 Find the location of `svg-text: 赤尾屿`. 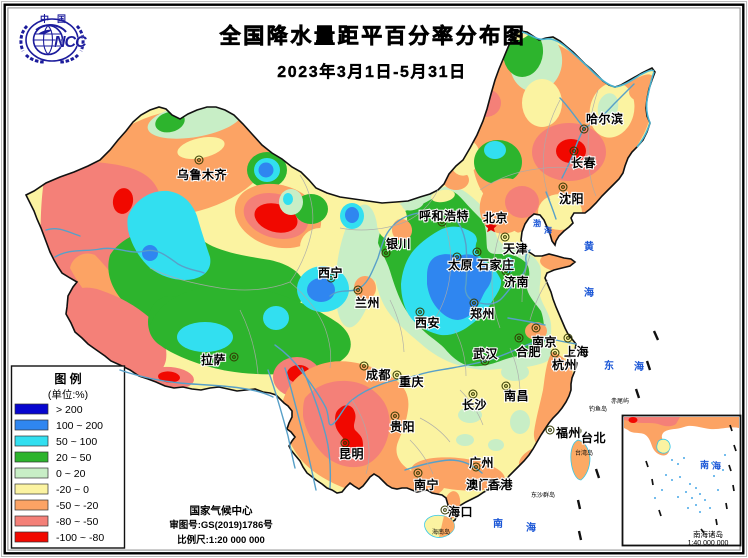

svg-text: 赤尾屿 is located at coordinates (620, 401).